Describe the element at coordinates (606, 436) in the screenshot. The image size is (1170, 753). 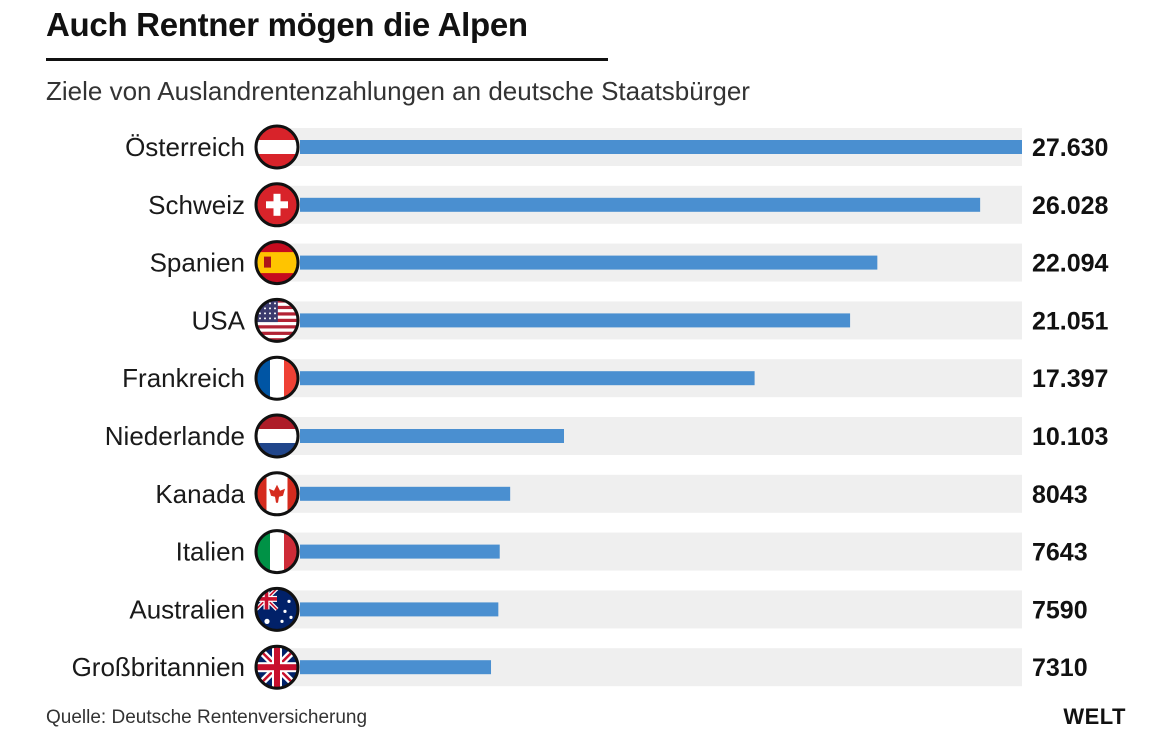
I see `bar-row: Niederlande 10.103` at that location.